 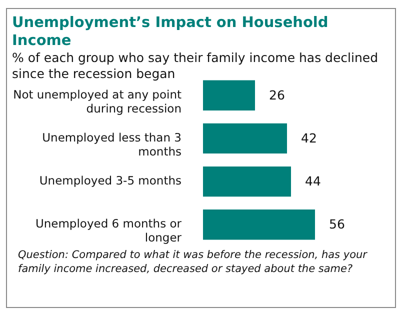 What do you see at coordinates (112, 144) in the screenshot?
I see `y-tick-label: Unemployed less than 3 months` at bounding box center [112, 144].